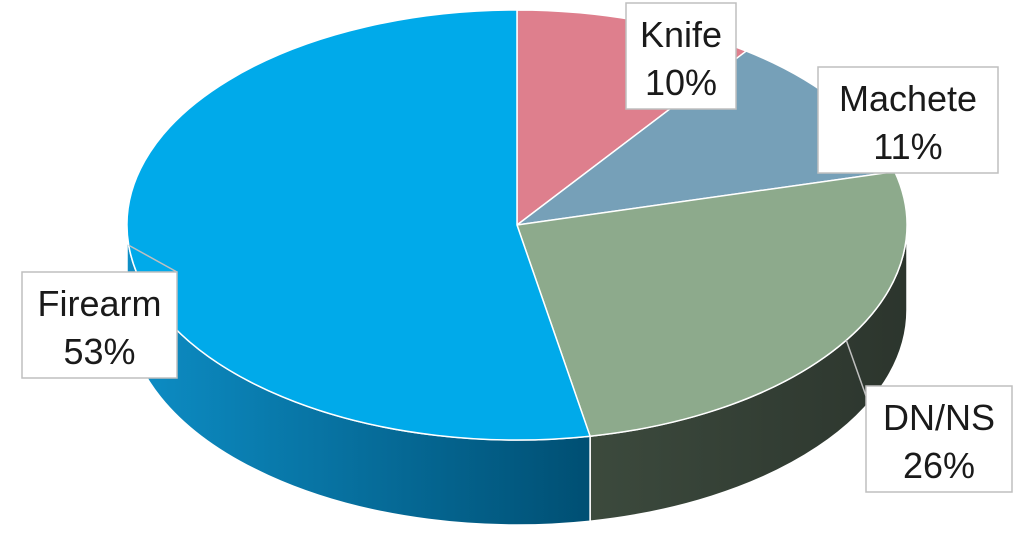 Image resolution: width=1025 pixels, height=537 pixels. What do you see at coordinates (99, 325) in the screenshot?
I see `callout-box-firearm` at bounding box center [99, 325].